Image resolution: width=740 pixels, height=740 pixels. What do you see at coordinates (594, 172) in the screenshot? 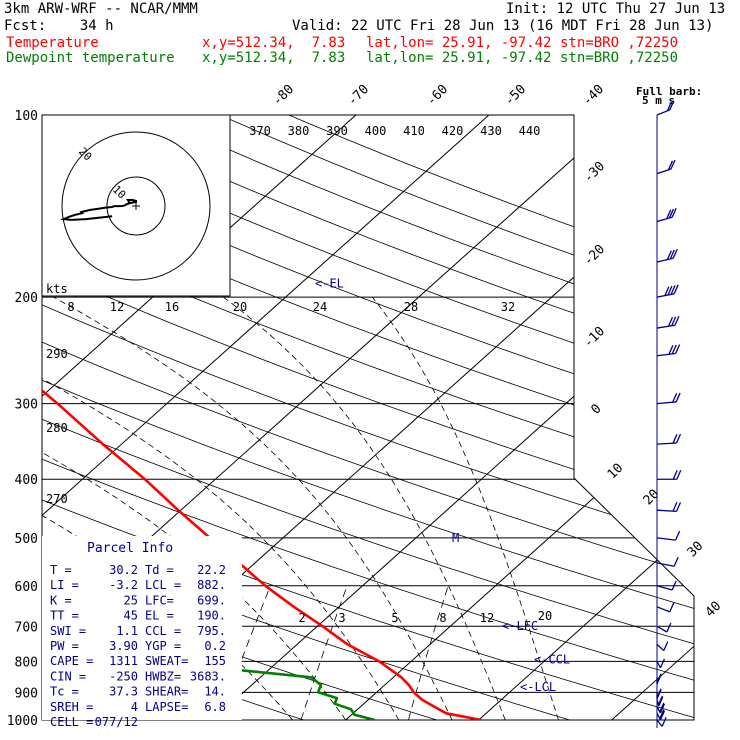
I see `isotherm-label: -30` at bounding box center [594, 172].